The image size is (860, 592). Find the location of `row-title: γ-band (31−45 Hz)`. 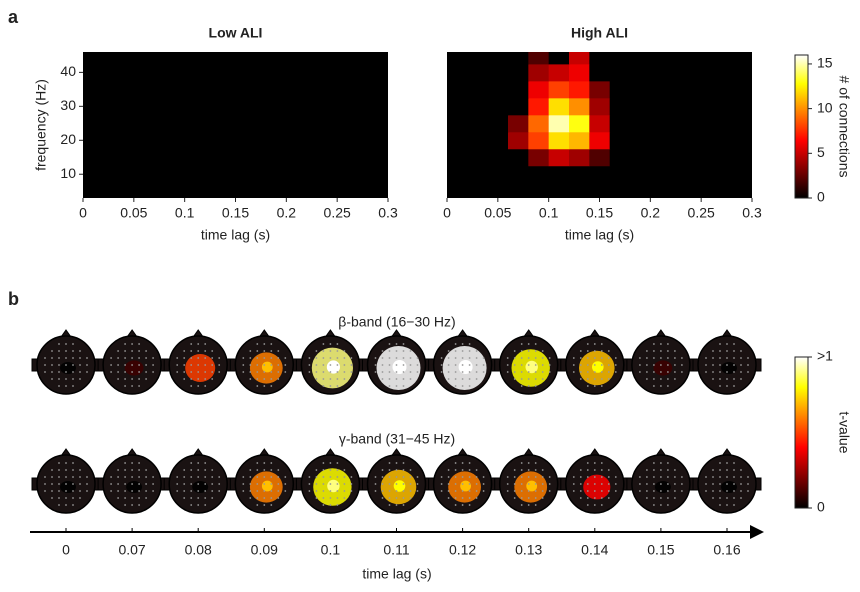

row-title: γ-band (31−45 Hz) is located at coordinates (397, 439).